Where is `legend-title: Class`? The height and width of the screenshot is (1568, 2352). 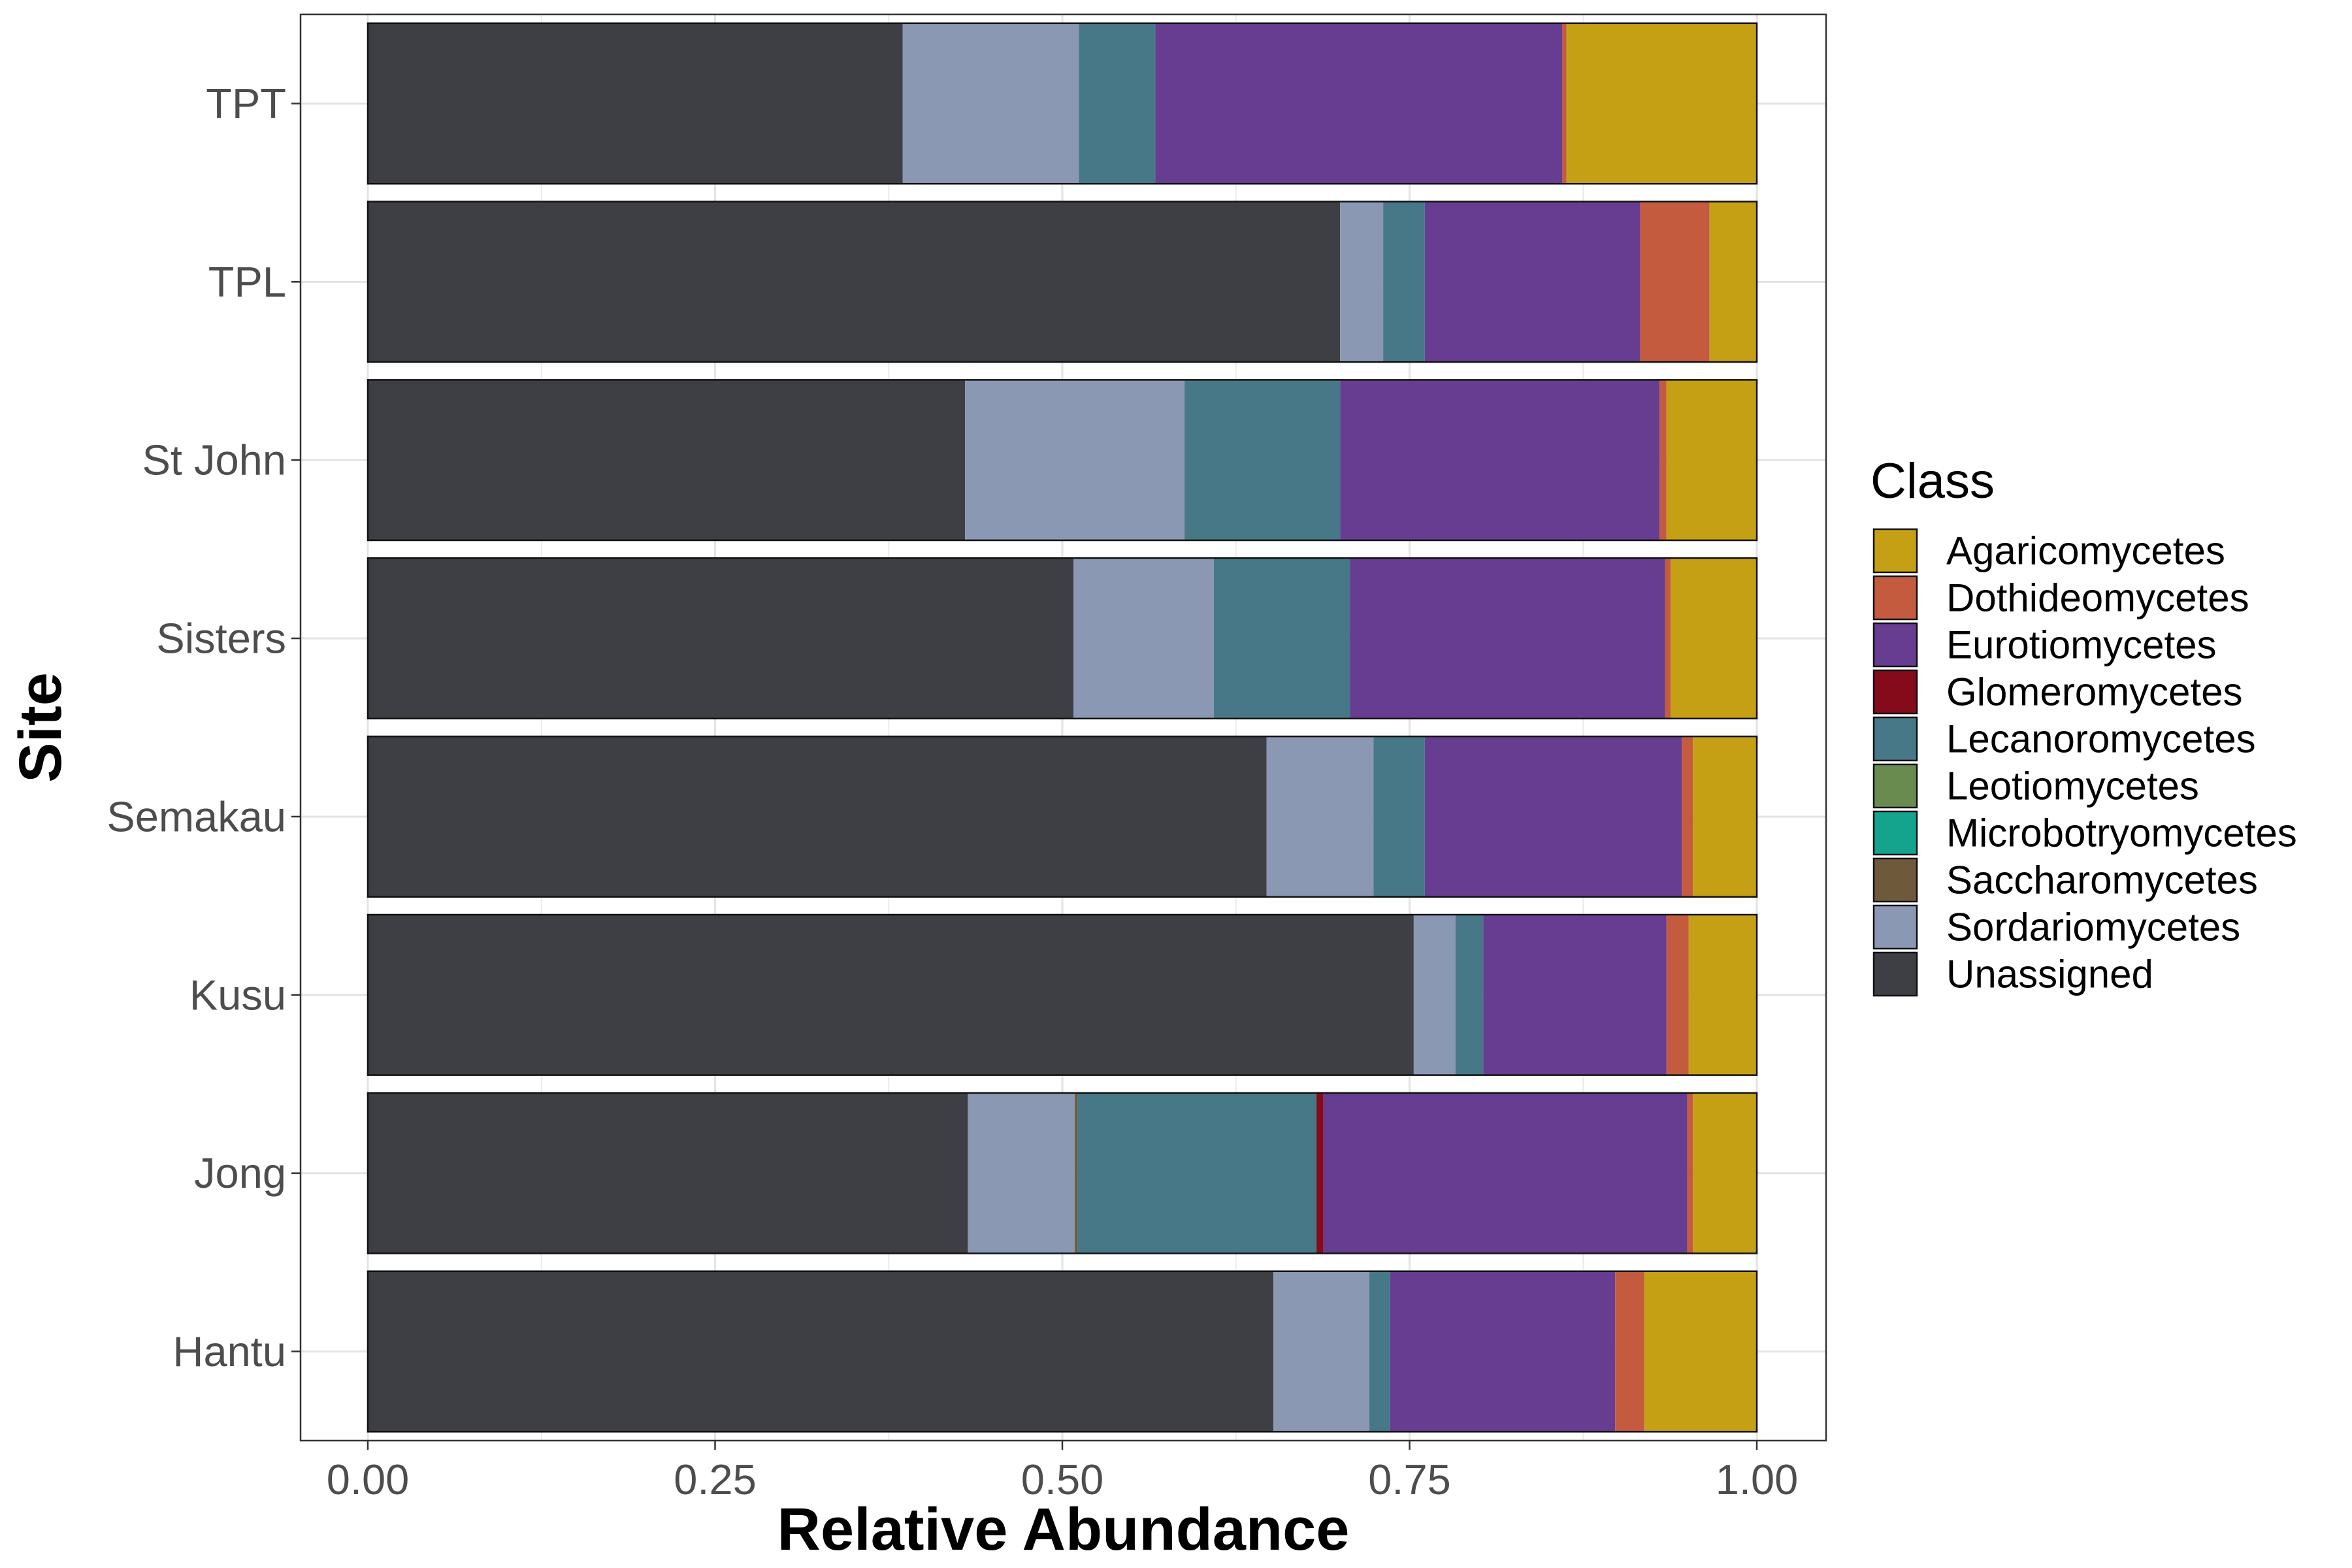
legend-title: Class is located at coordinates (1932, 481).